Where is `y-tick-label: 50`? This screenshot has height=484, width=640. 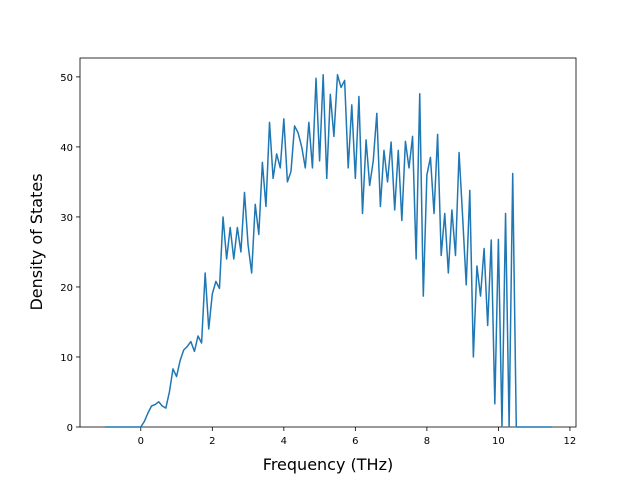
y-tick-label: 50 is located at coordinates (66, 78).